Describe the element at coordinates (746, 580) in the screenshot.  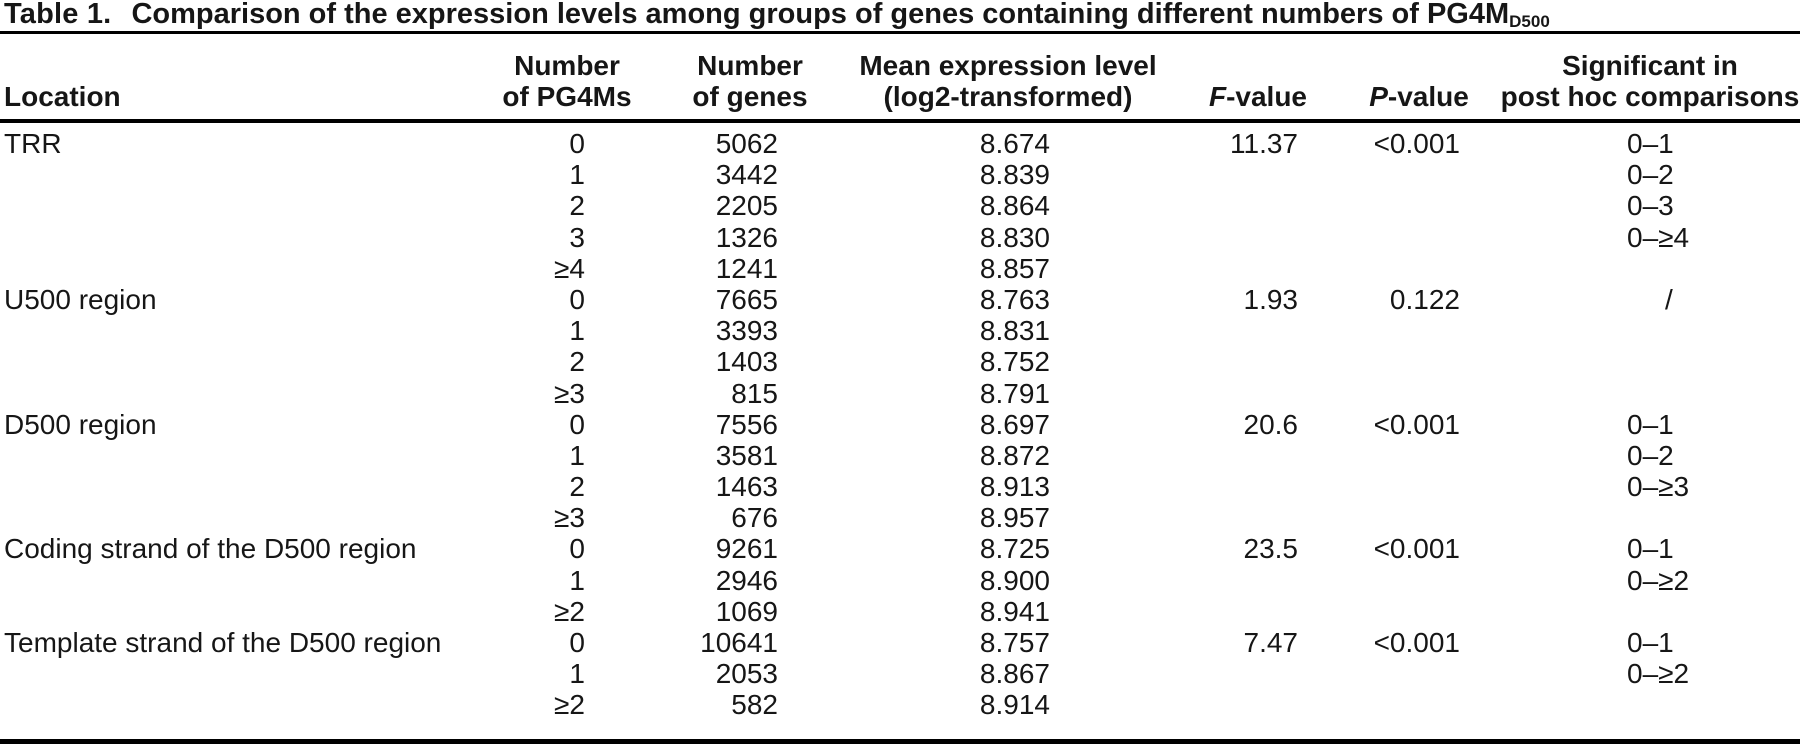
I see `cell-genes: 2946` at that location.